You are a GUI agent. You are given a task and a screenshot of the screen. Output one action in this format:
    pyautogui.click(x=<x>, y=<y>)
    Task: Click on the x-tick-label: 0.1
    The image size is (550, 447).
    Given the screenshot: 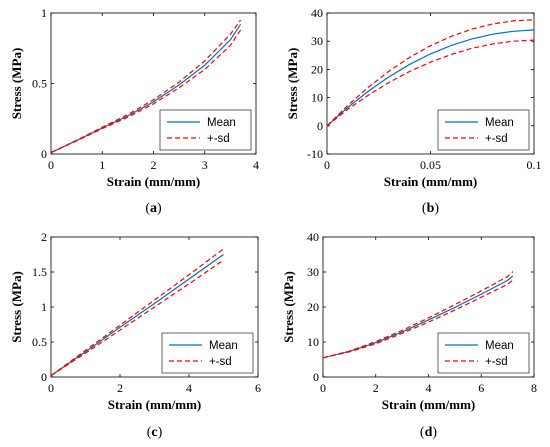 What is the action you would take?
    pyautogui.click(x=534, y=165)
    